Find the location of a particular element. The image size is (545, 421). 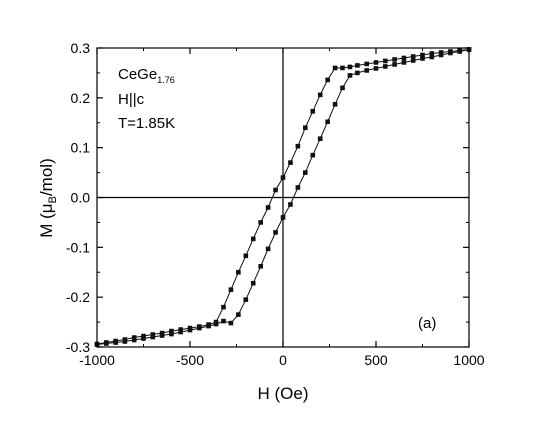

y-axis-title: M (μB/mol) is located at coordinates (48, 197).